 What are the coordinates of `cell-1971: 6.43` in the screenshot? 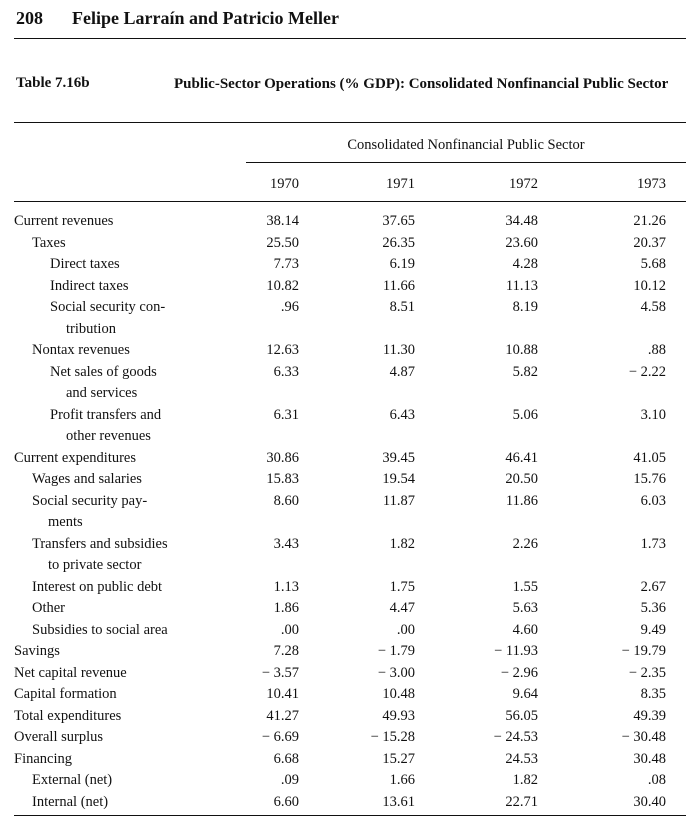 It's located at (402, 414).